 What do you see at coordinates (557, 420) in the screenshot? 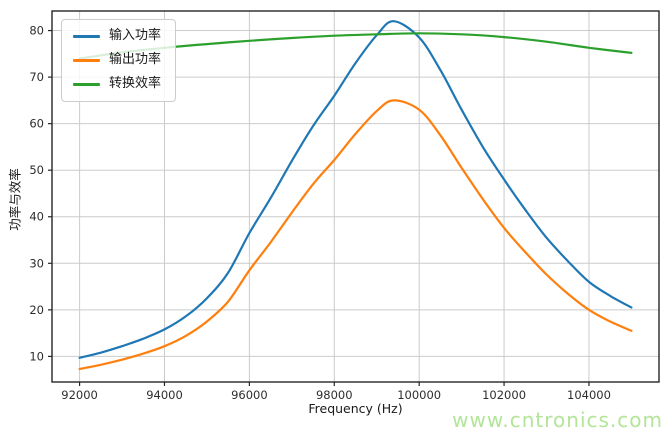
I see `watermark: www.cntronics.com` at bounding box center [557, 420].